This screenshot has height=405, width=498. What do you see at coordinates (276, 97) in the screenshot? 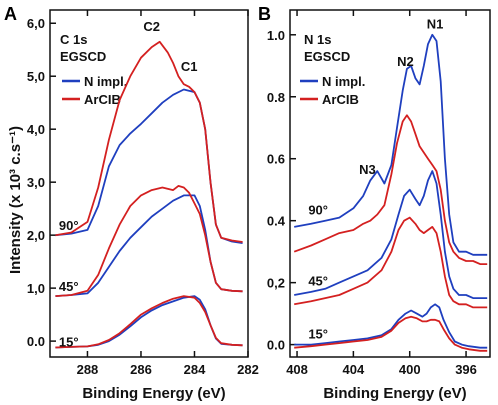
I see `y-tick-label: 0.8` at bounding box center [276, 97].